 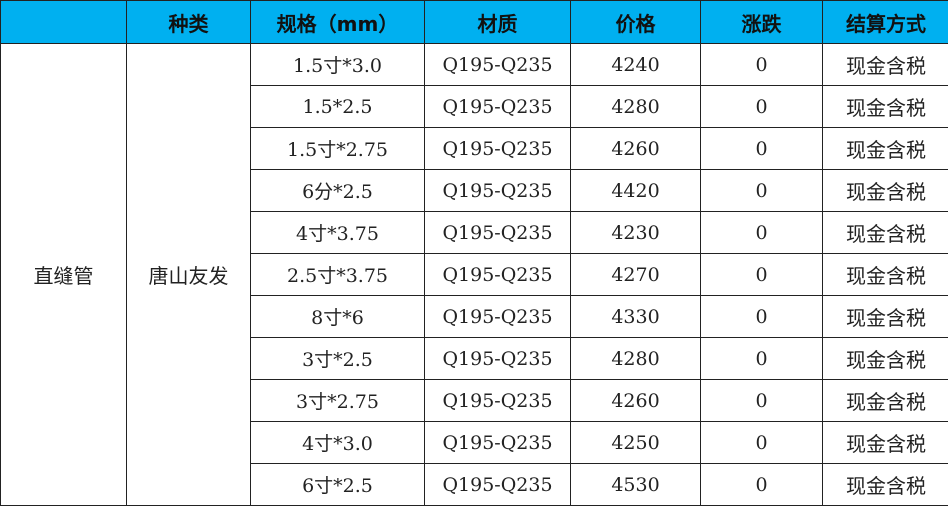 What do you see at coordinates (635, 22) in the screenshot?
I see `header-price: 价格` at bounding box center [635, 22].